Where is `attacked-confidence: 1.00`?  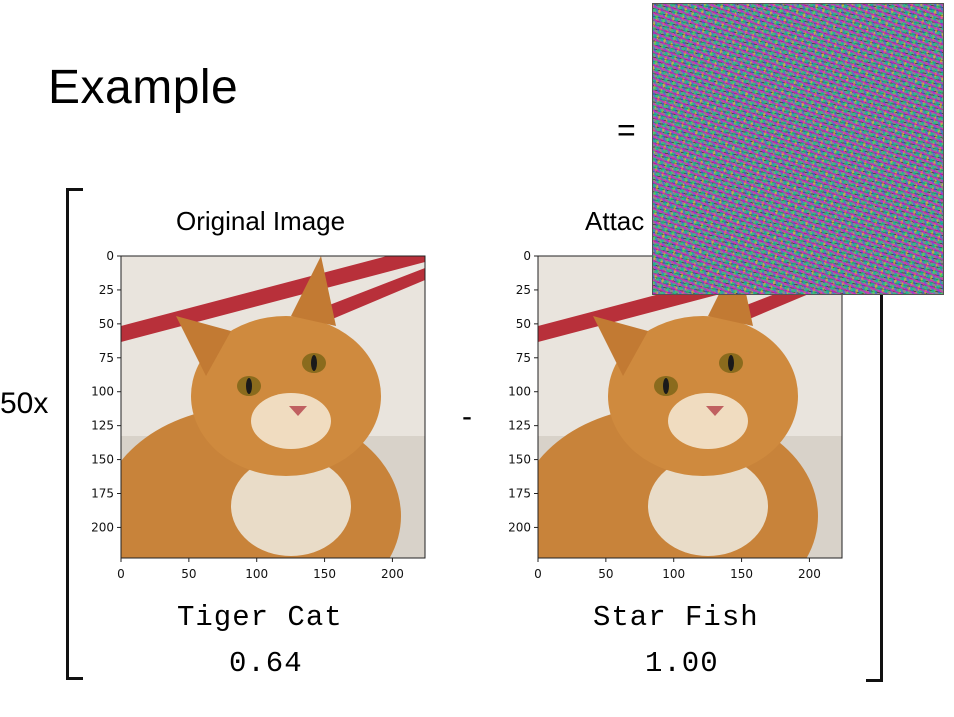 attacked-confidence: 1.00 is located at coordinates (682, 663).